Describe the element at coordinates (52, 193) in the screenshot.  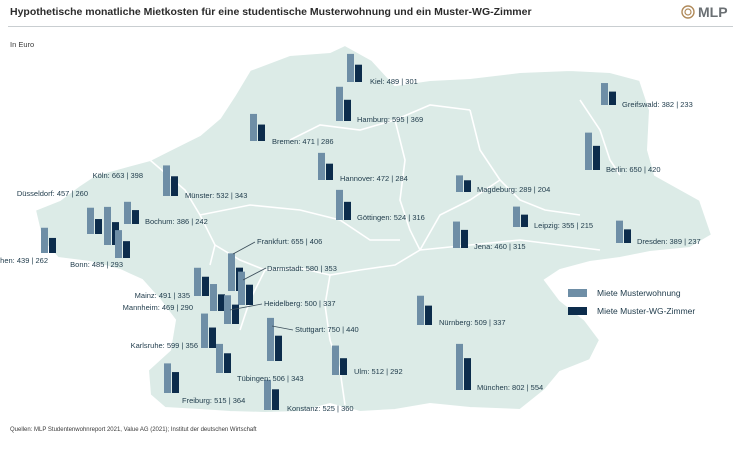
I see `city-label-düsseldorf: Düsseldorf: 457 | 260` at that location.